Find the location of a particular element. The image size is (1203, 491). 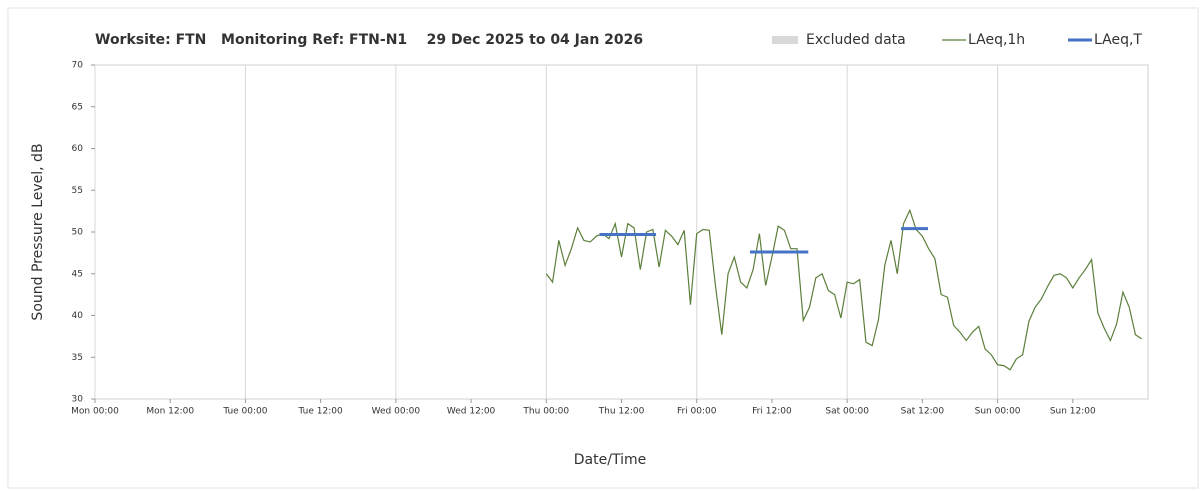

x-tick-label: Tue 00:00 is located at coordinates (244, 412).